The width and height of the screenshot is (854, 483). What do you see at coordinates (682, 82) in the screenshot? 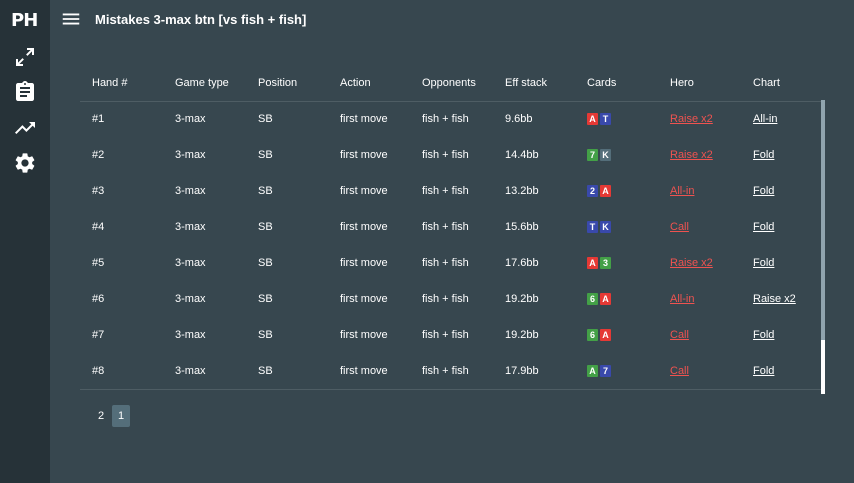
I see `column-header-hero: Hero` at bounding box center [682, 82].